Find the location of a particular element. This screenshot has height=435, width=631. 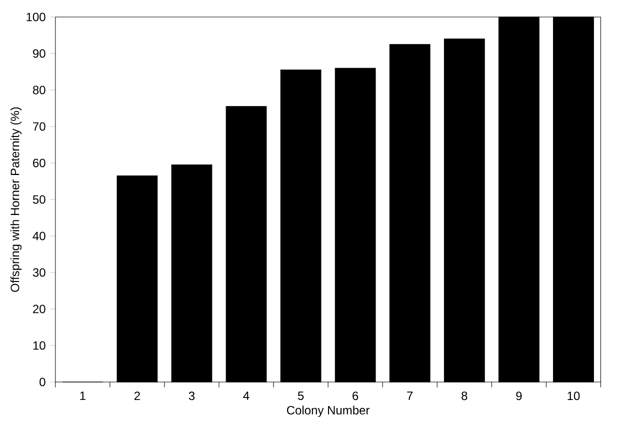

x-tick-label: 6 is located at coordinates (355, 396).